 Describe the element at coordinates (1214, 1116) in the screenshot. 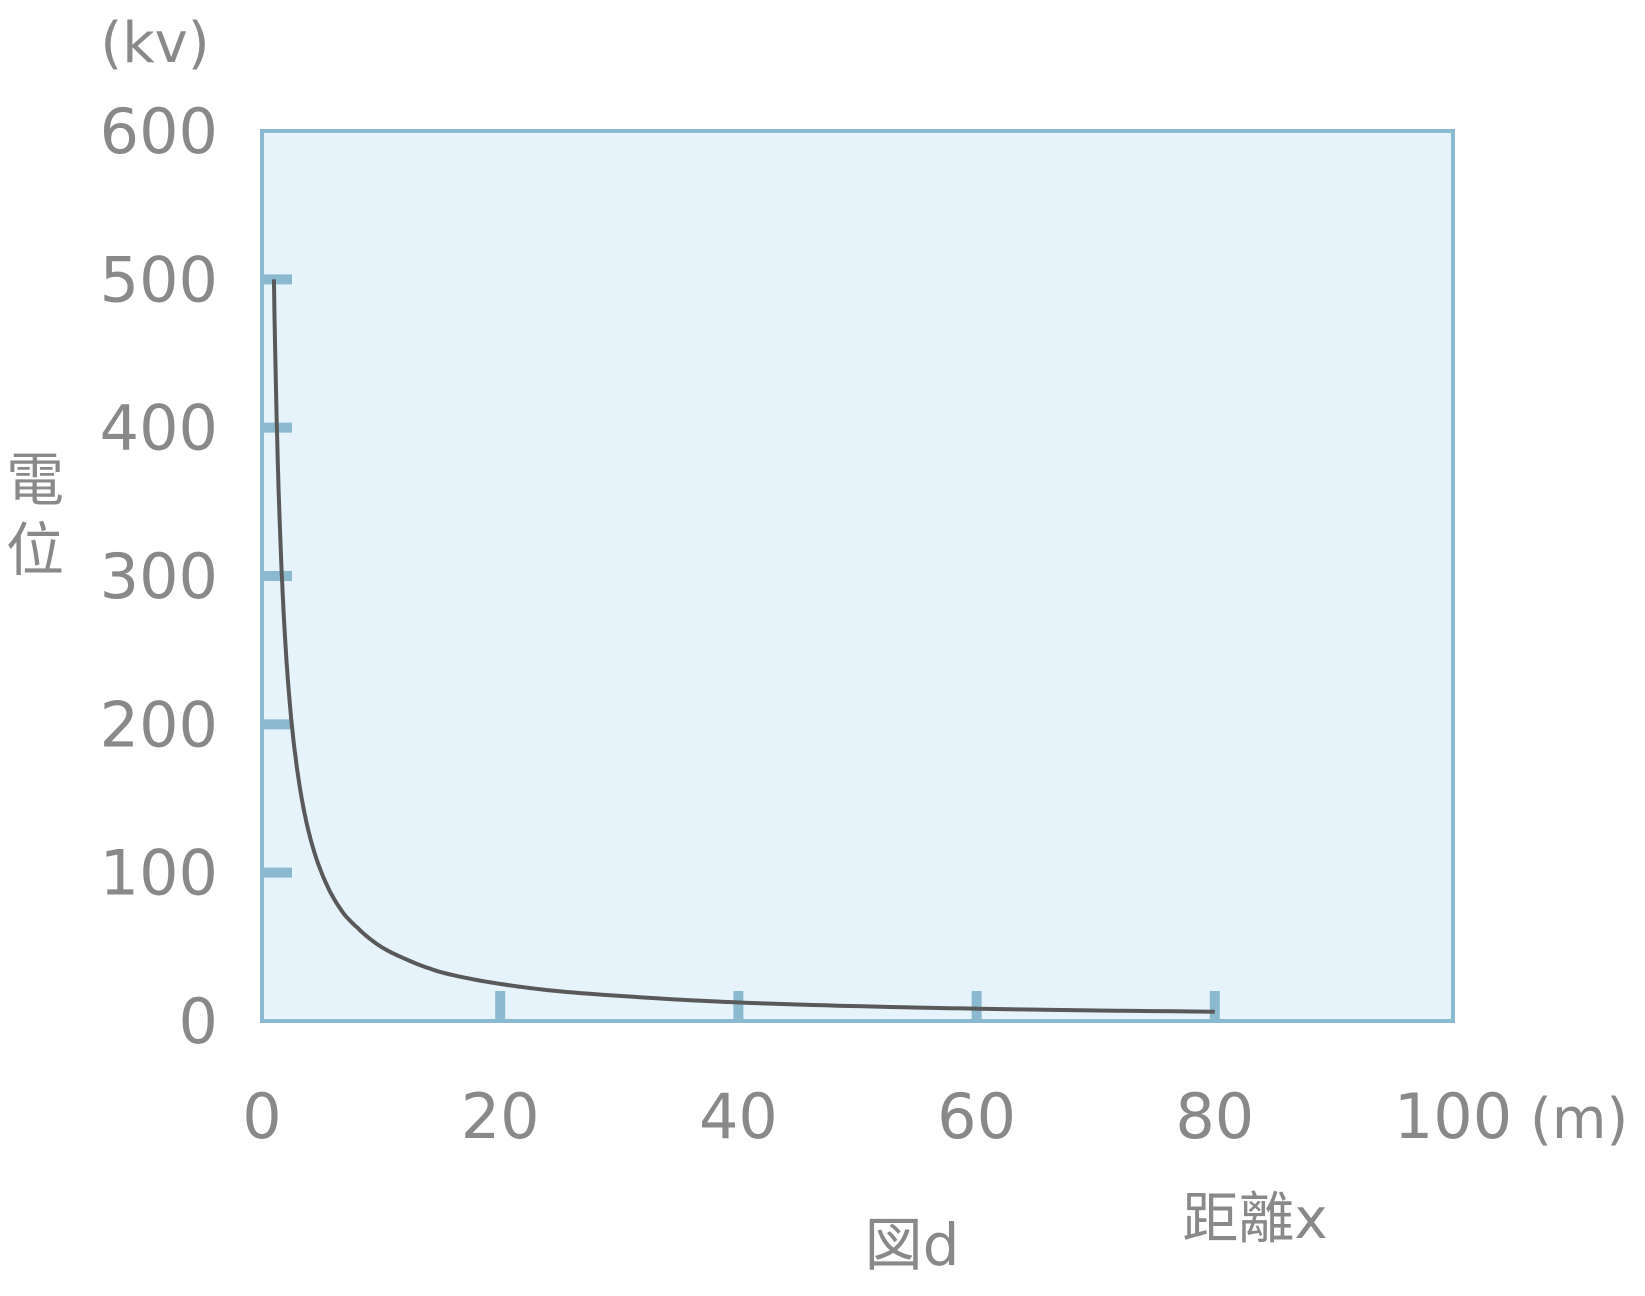

I see `x-tick-label: 80` at that location.